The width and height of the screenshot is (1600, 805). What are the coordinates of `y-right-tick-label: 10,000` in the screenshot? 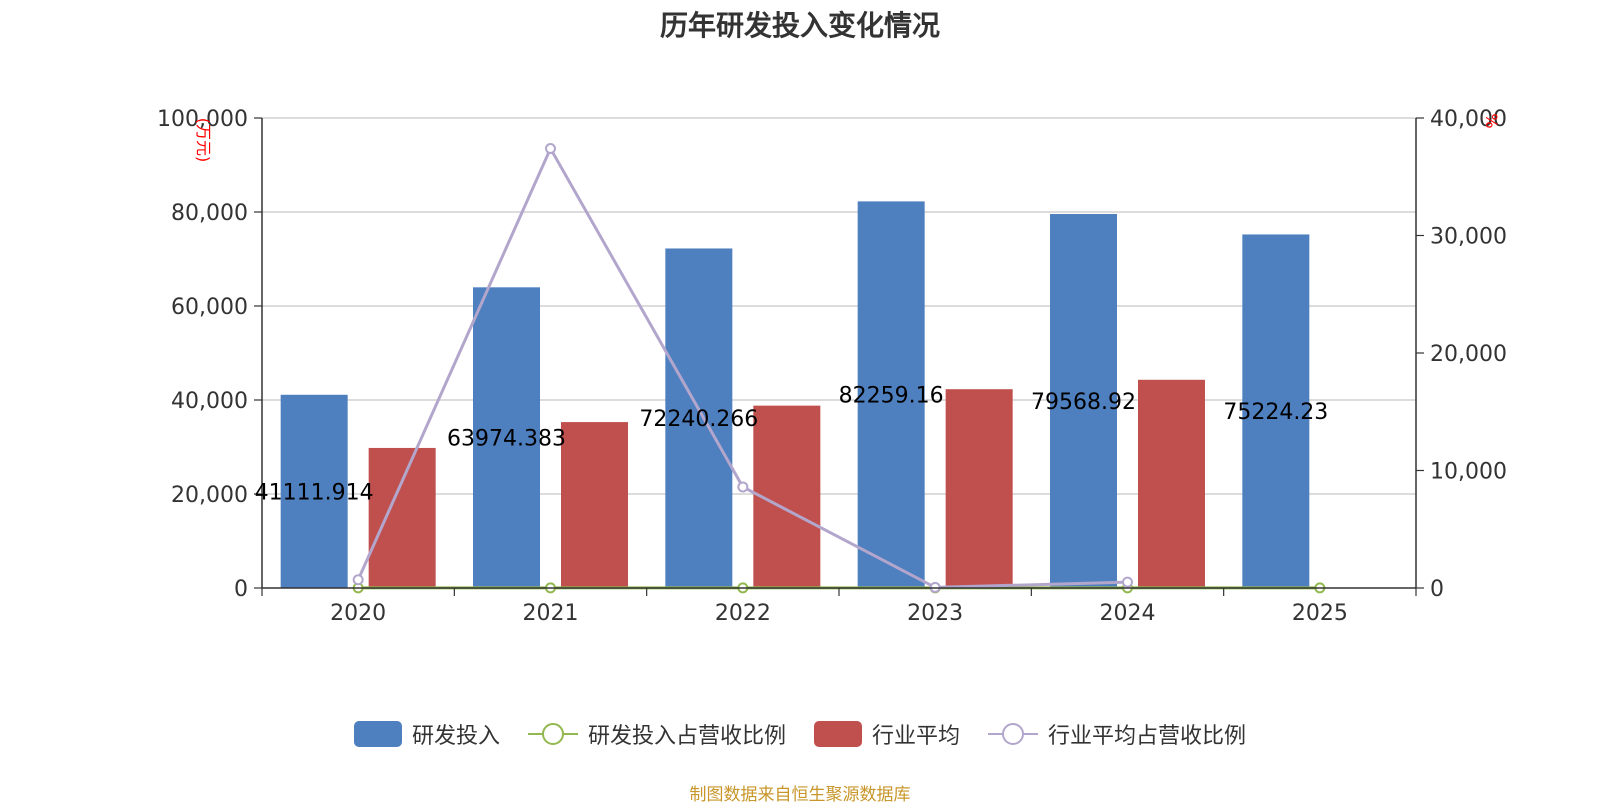 It's located at (1468, 472).